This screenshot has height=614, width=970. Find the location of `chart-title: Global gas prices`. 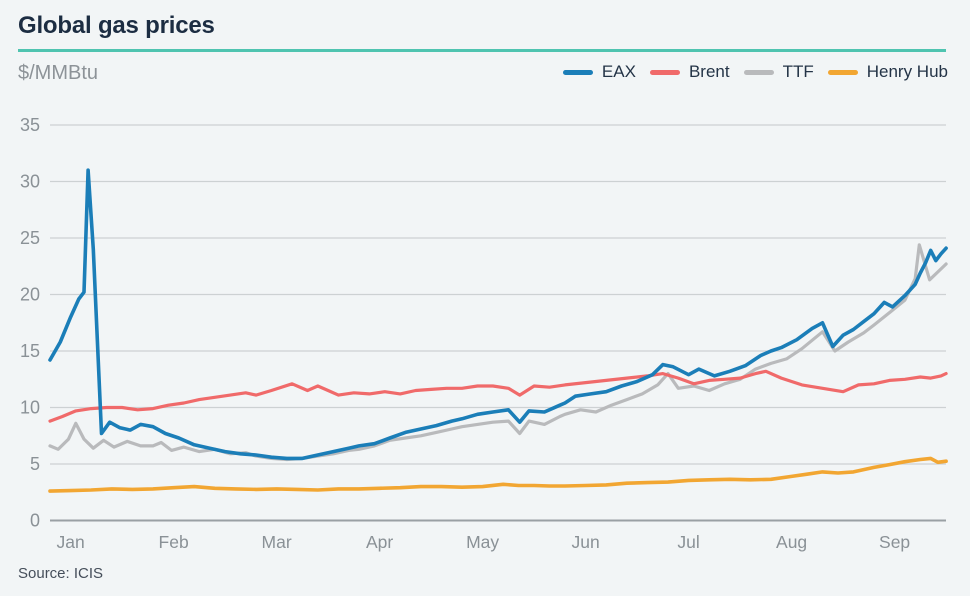

chart-title: Global gas prices is located at coordinates (116, 25).